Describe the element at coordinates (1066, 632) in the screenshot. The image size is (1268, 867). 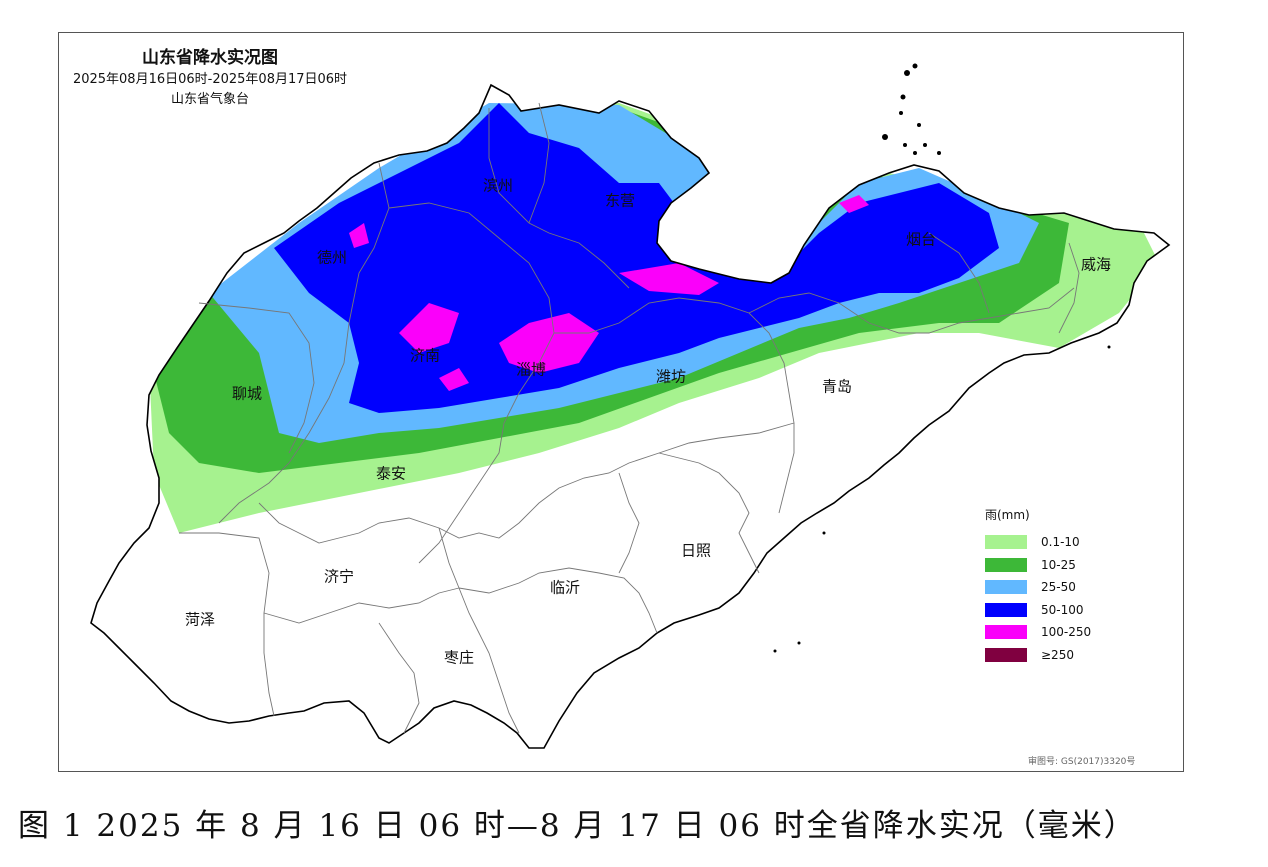
I see `legend-label: 100-250` at that location.